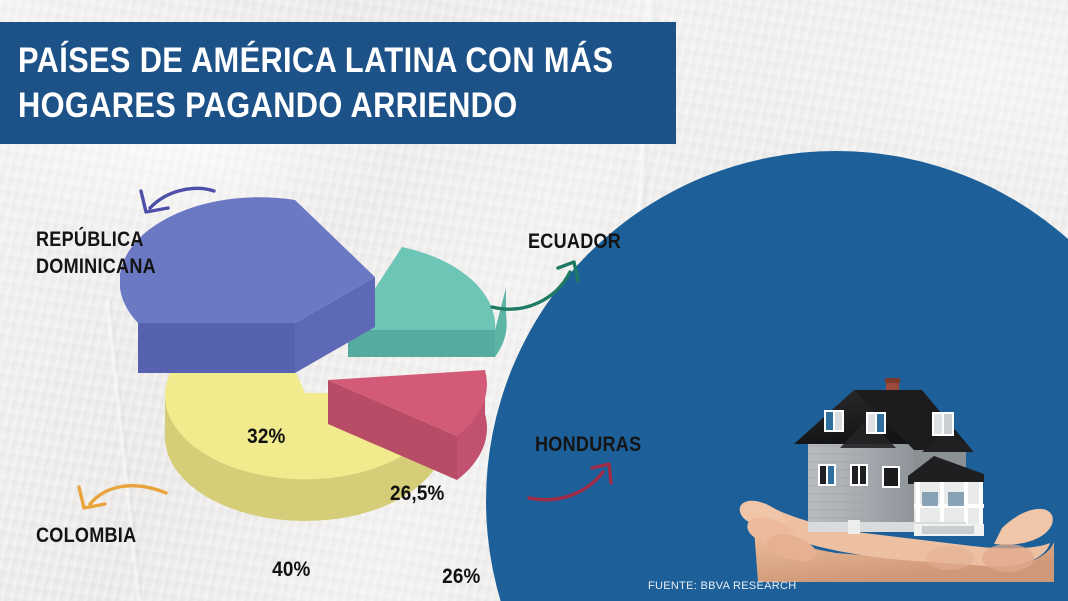  Describe the element at coordinates (896, 541) in the screenshot. I see `hand-shape` at that location.